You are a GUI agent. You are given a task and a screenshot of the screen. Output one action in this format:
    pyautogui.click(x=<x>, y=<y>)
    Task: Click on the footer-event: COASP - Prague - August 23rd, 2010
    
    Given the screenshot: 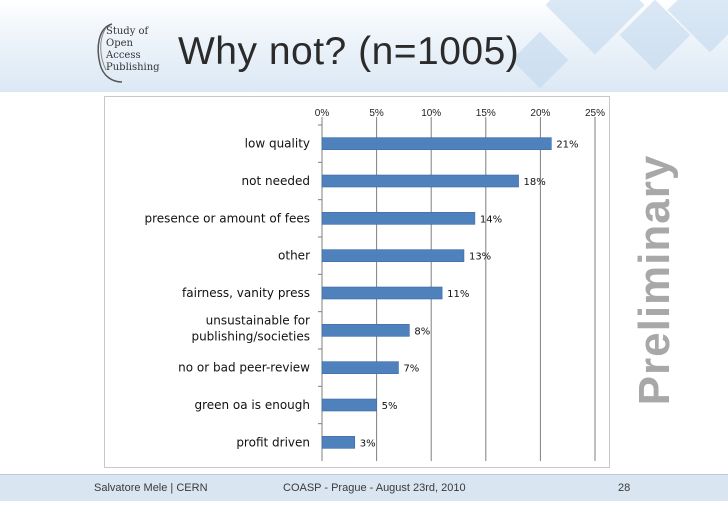 What is the action you would take?
    pyautogui.click(x=374, y=488)
    